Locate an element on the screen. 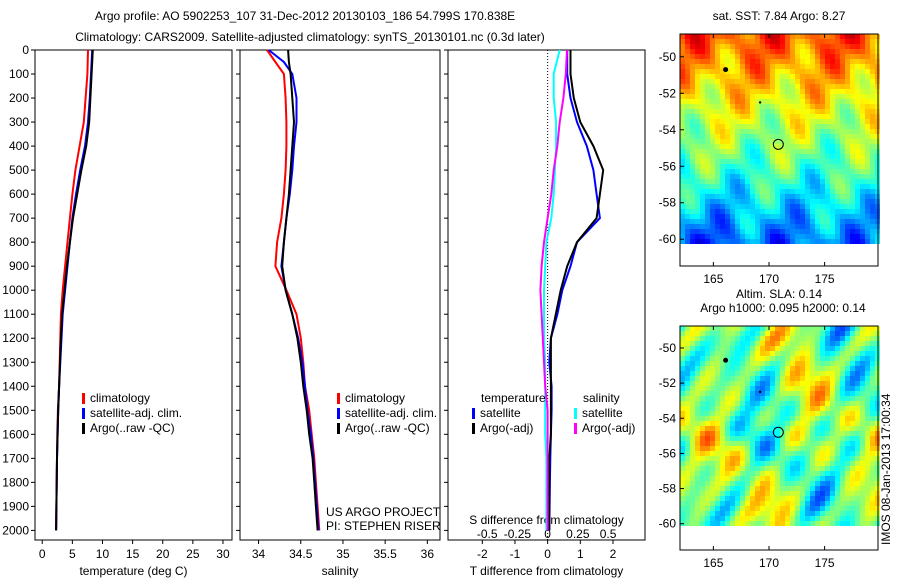  legend-swatch is located at coordinates (338, 428).